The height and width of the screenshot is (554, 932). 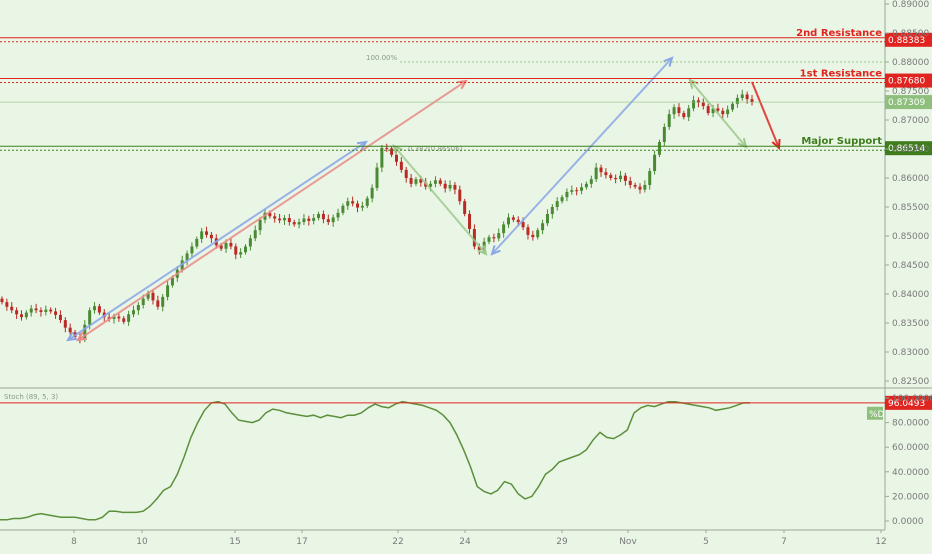 I want to click on current-price-tag, so click(x=908, y=102).